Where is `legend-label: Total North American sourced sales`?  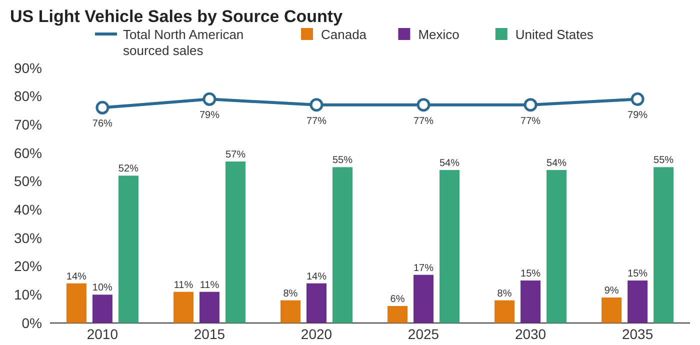
legend-label: Total North American sourced sales is located at coordinates (183, 42).